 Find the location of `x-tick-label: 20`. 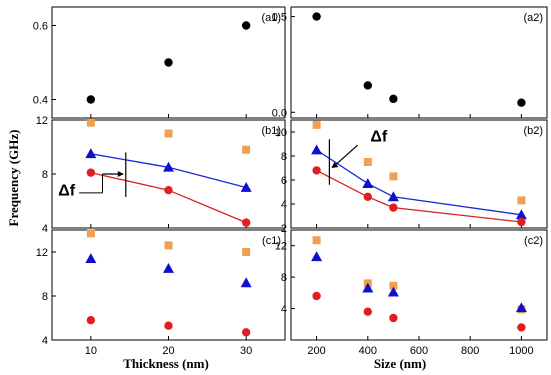

x-tick-label: 20 is located at coordinates (168, 351).